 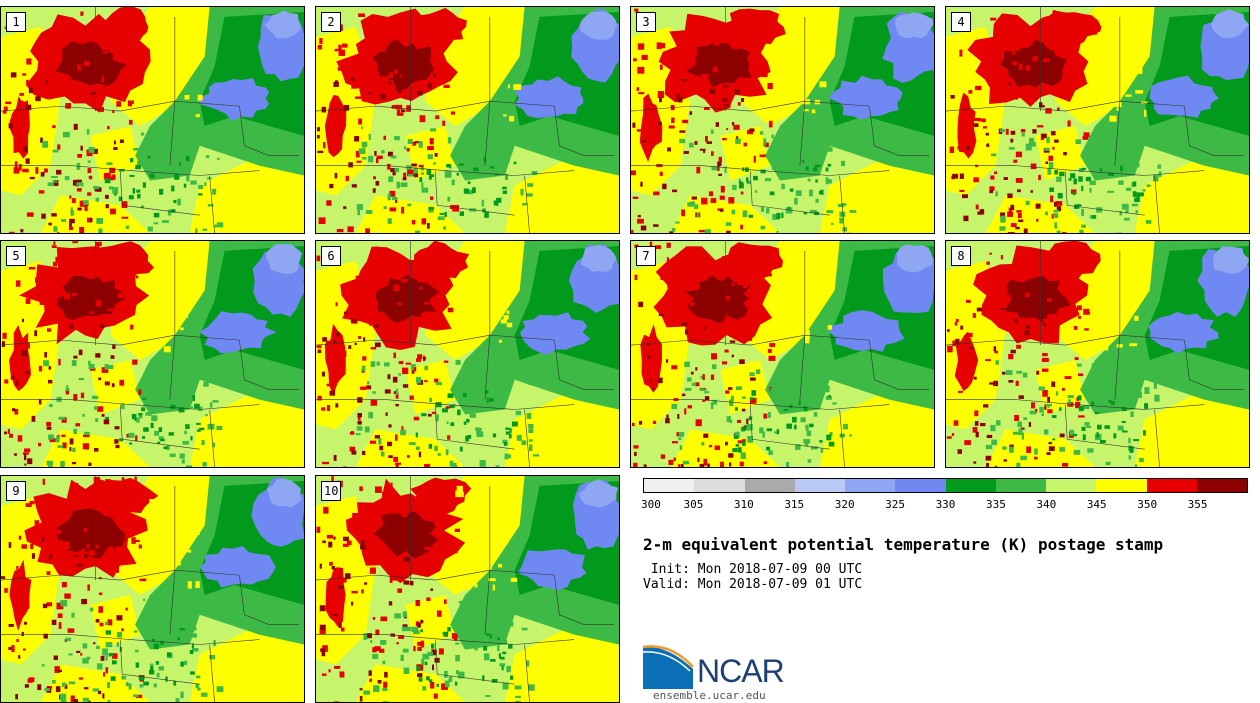 I want to click on member-label: 7, so click(x=646, y=256).